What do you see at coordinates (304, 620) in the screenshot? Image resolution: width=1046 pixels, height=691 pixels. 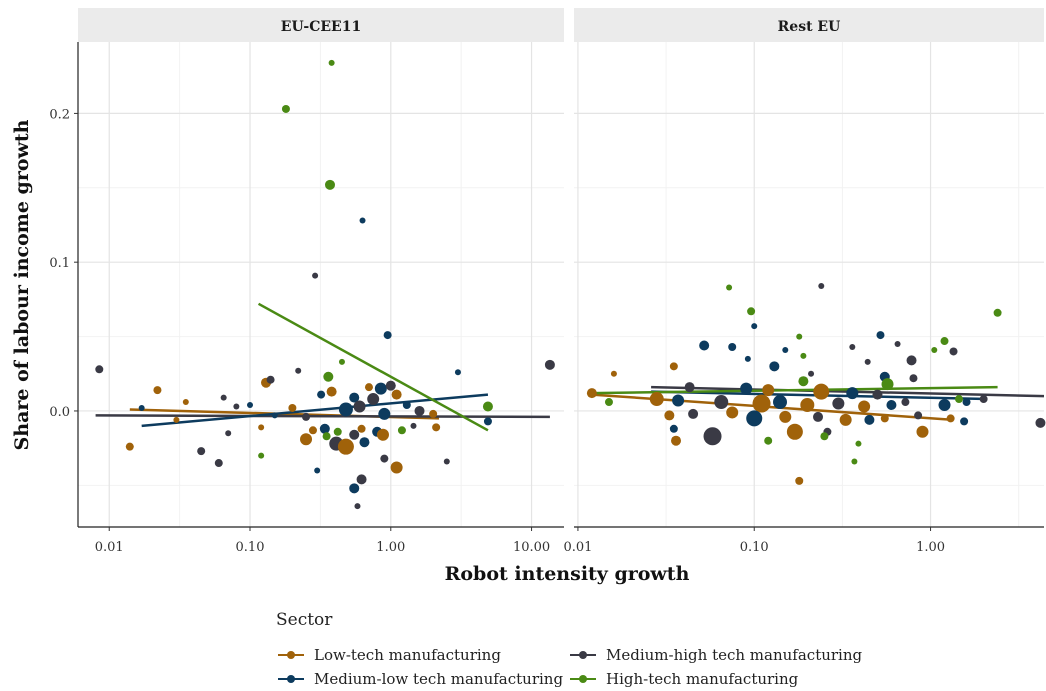 I see `legend-title: Sector` at bounding box center [304, 620].